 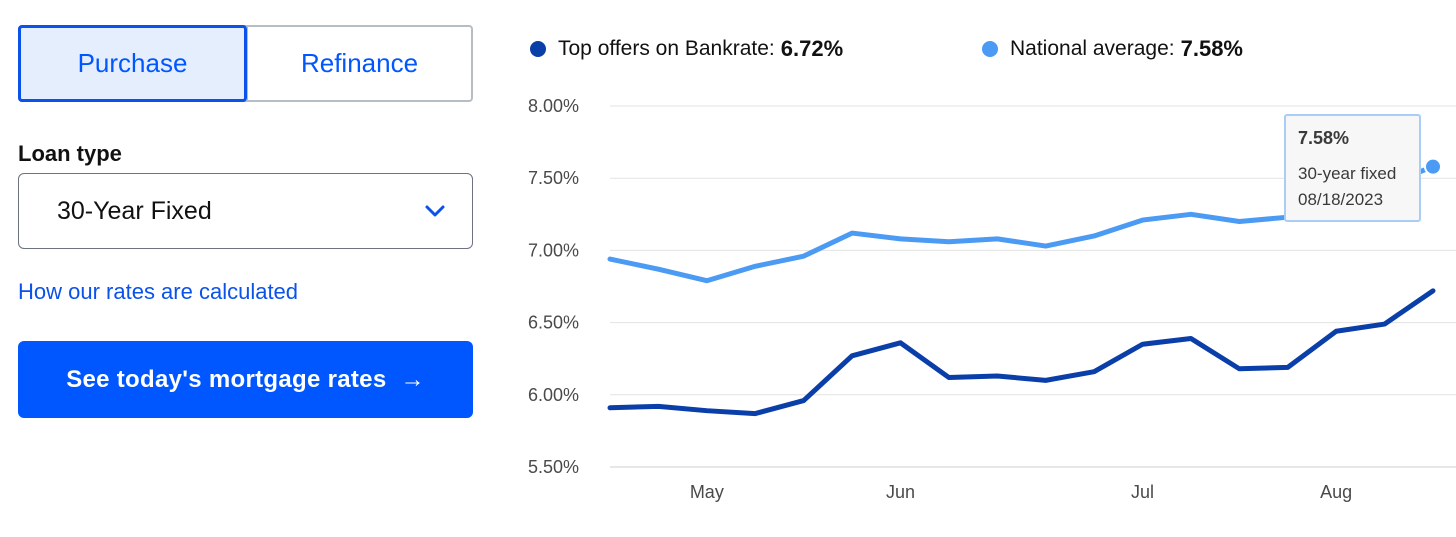 I want to click on rates-calculation-link: How our rates are calculated, so click(x=158, y=291).